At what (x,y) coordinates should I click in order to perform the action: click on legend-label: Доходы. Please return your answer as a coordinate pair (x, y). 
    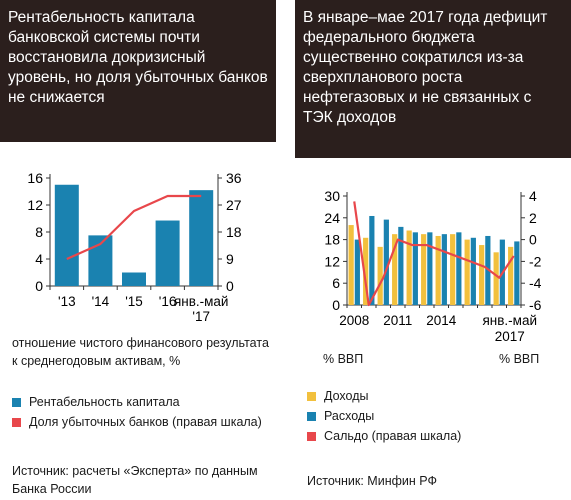
    Looking at the image, I should click on (346, 396).